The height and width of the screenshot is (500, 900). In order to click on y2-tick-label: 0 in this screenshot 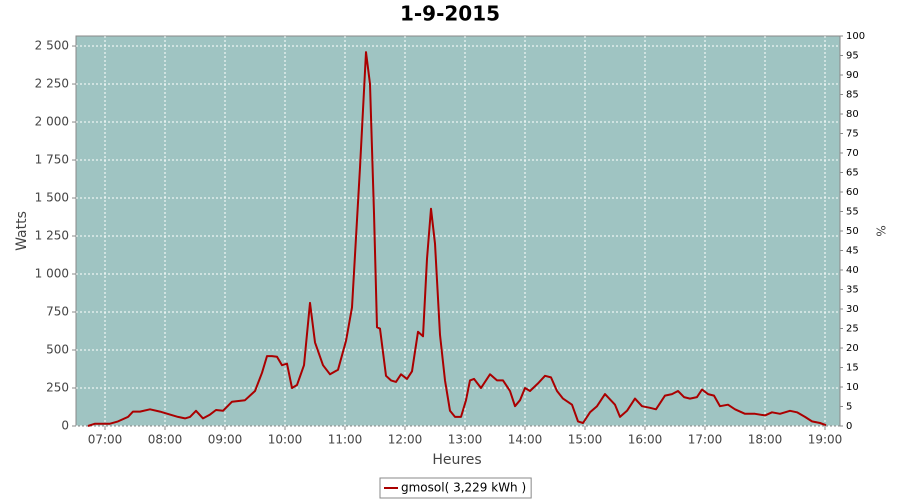, I will do `click(849, 426)`.